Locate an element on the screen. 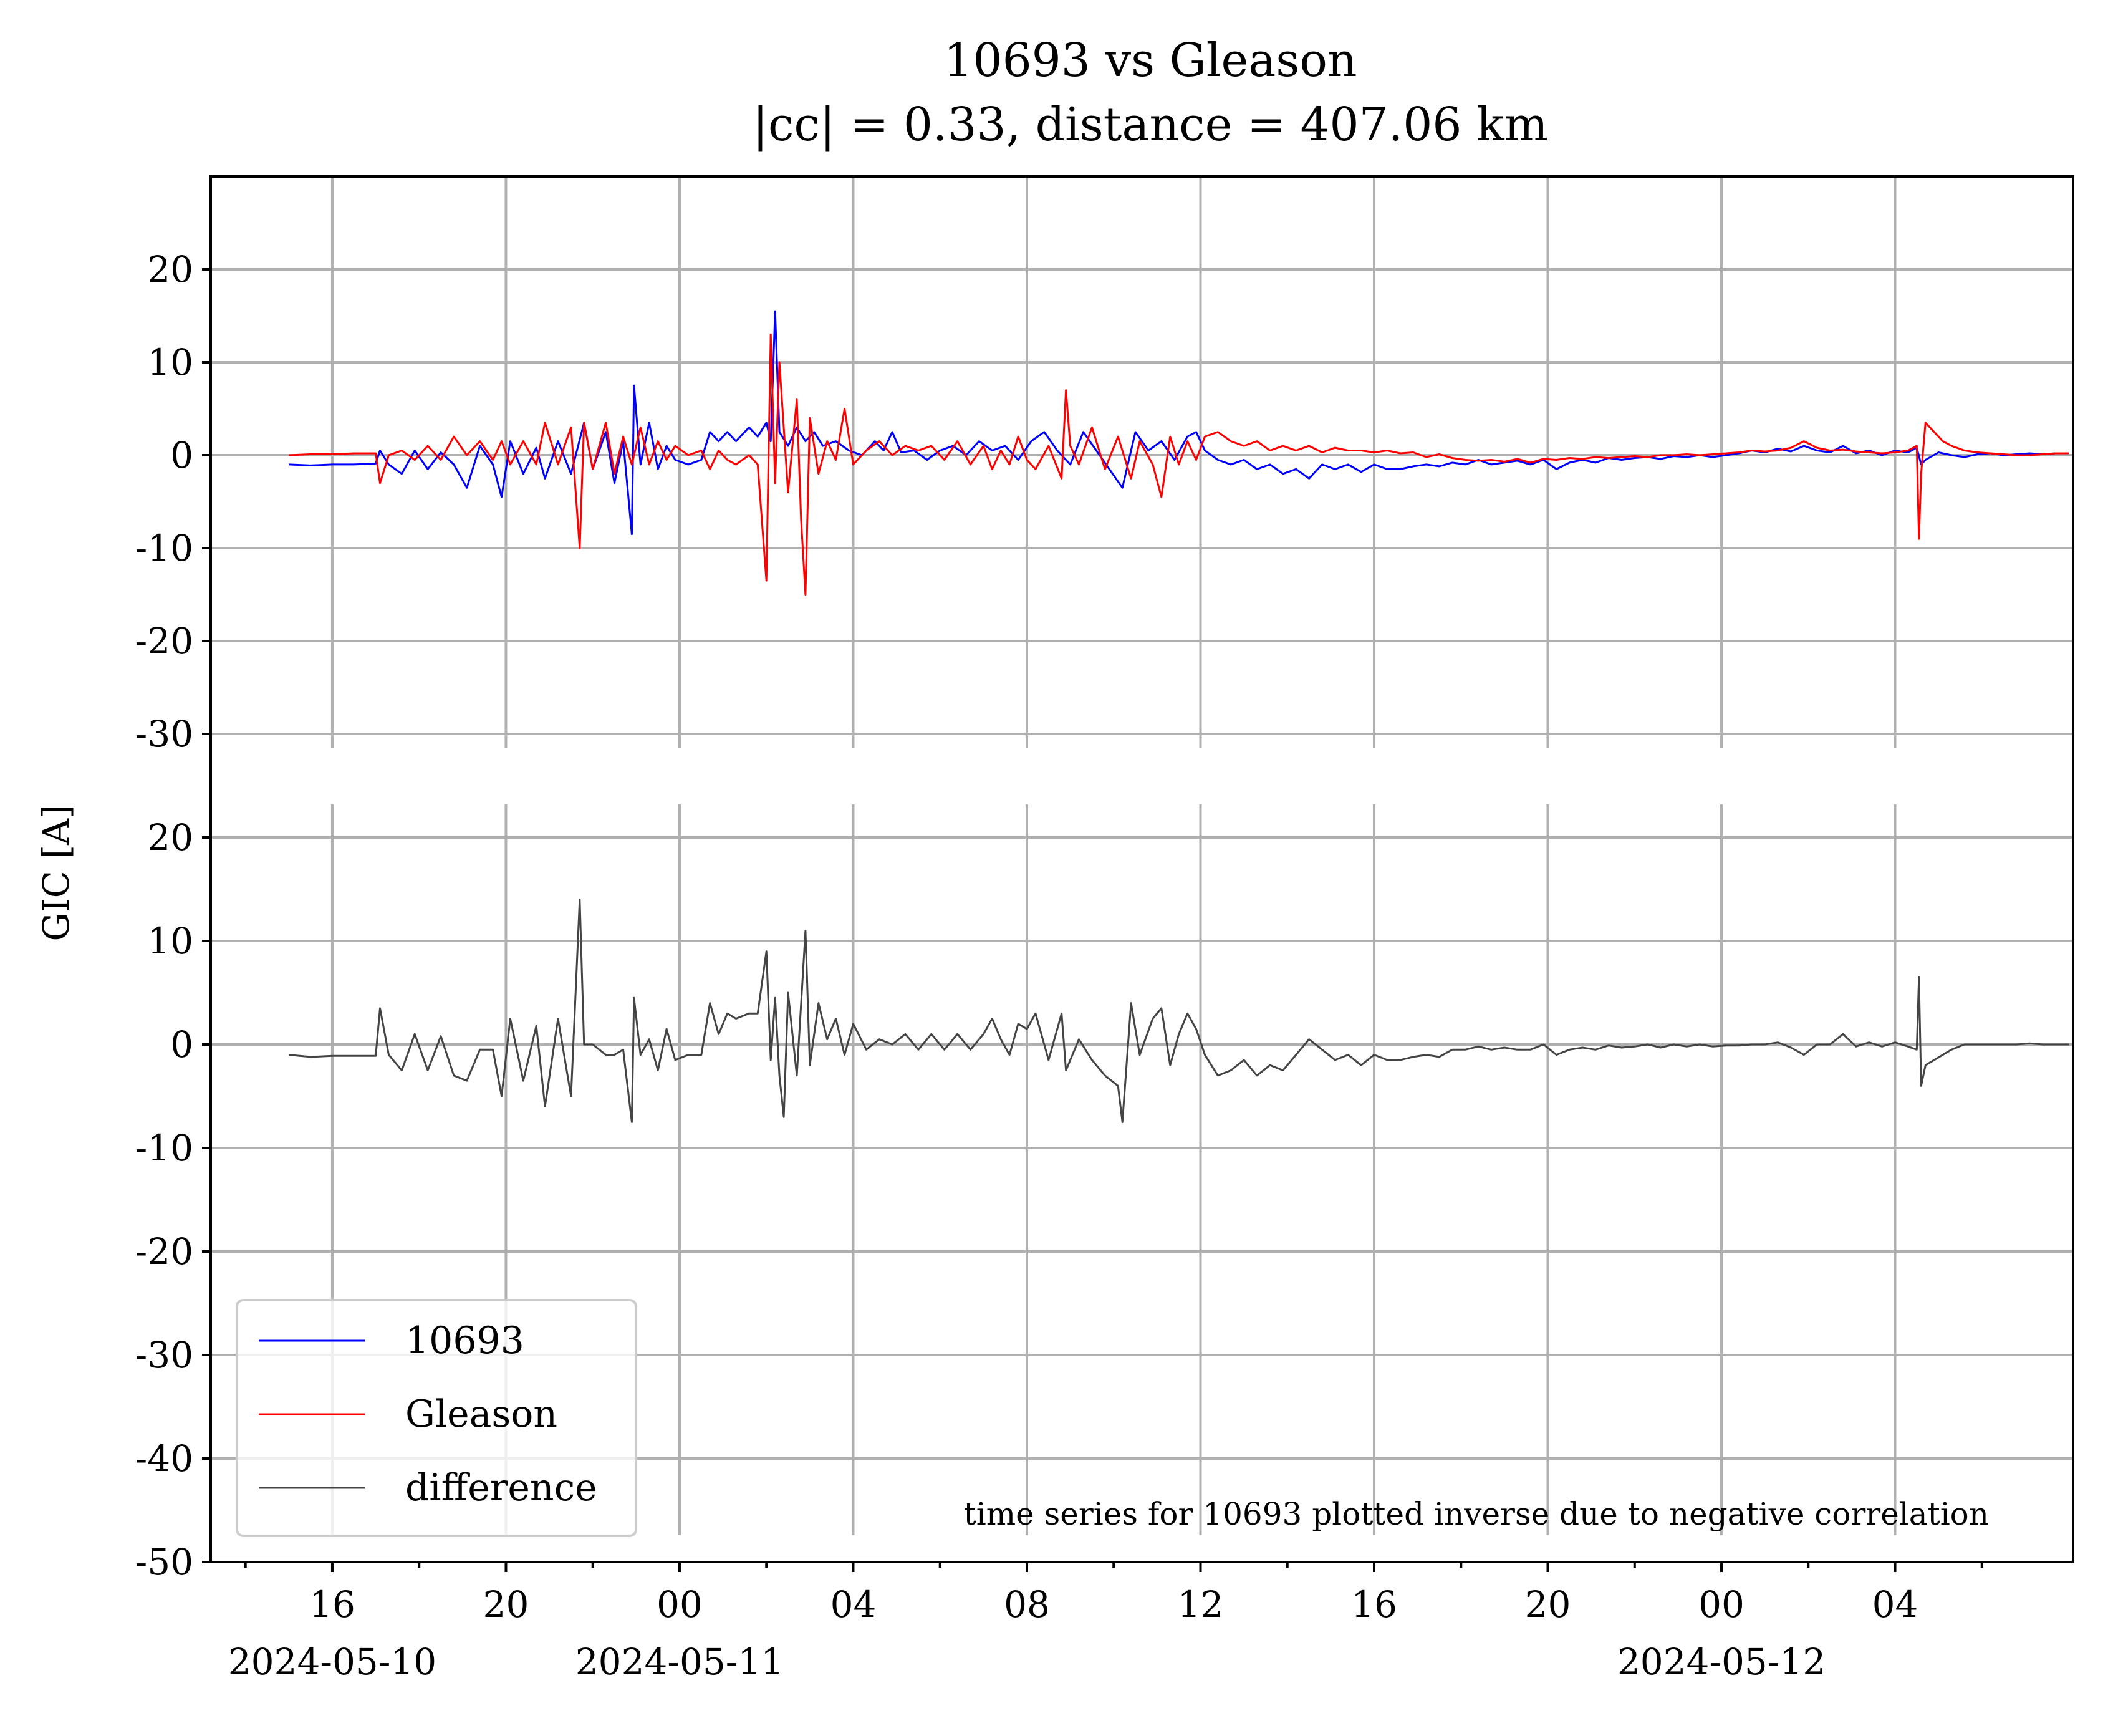 The height and width of the screenshot is (1736, 2103). chart-title: 10693 vs Gleason is located at coordinates (1150, 61).